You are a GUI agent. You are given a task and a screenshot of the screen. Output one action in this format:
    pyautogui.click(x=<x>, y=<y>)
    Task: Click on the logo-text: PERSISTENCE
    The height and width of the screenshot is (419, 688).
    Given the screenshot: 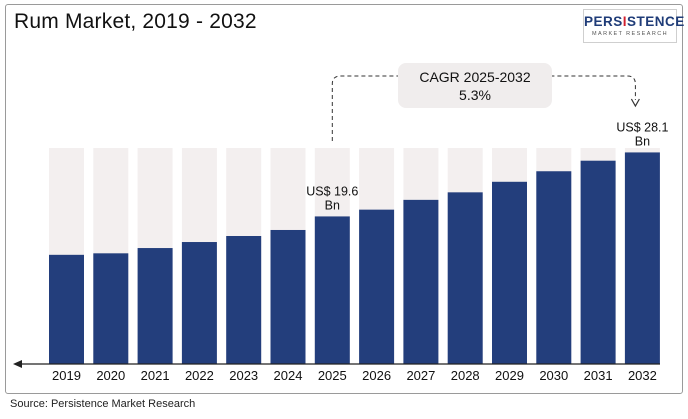 What is the action you would take?
    pyautogui.click(x=634, y=21)
    